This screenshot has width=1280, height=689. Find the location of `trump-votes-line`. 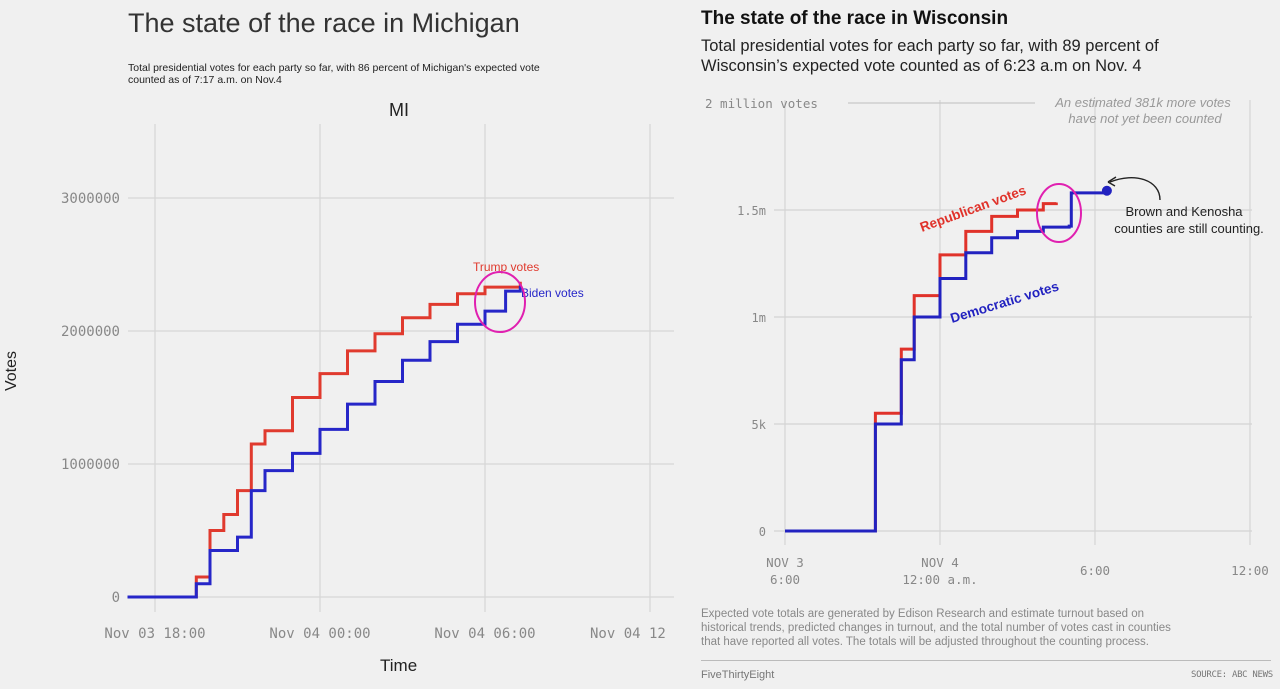

trump-votes-line is located at coordinates (324, 440).